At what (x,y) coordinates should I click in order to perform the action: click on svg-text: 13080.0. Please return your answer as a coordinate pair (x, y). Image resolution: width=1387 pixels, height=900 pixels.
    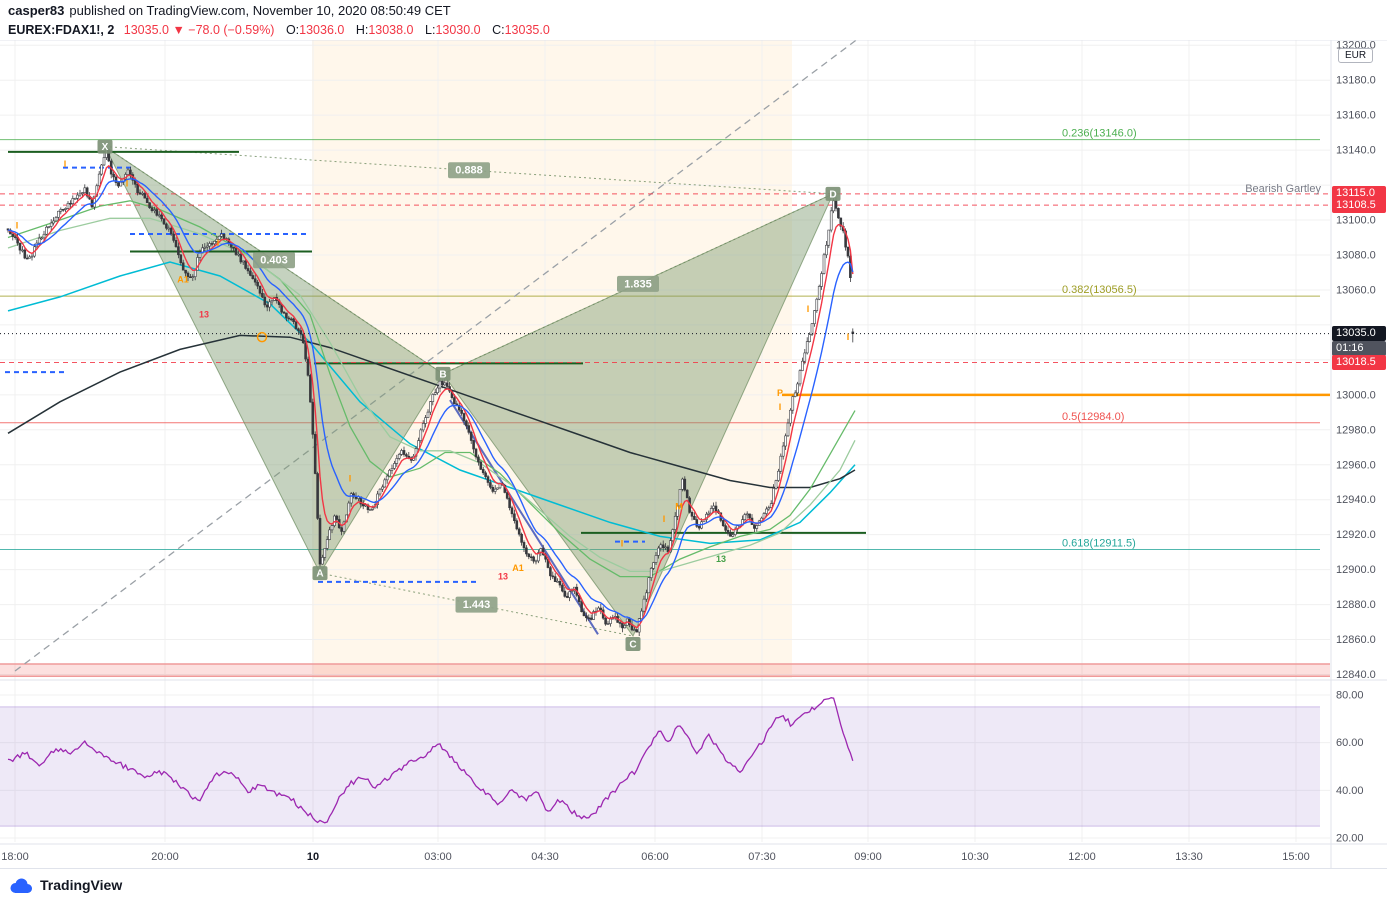
    Looking at the image, I should click on (1356, 255).